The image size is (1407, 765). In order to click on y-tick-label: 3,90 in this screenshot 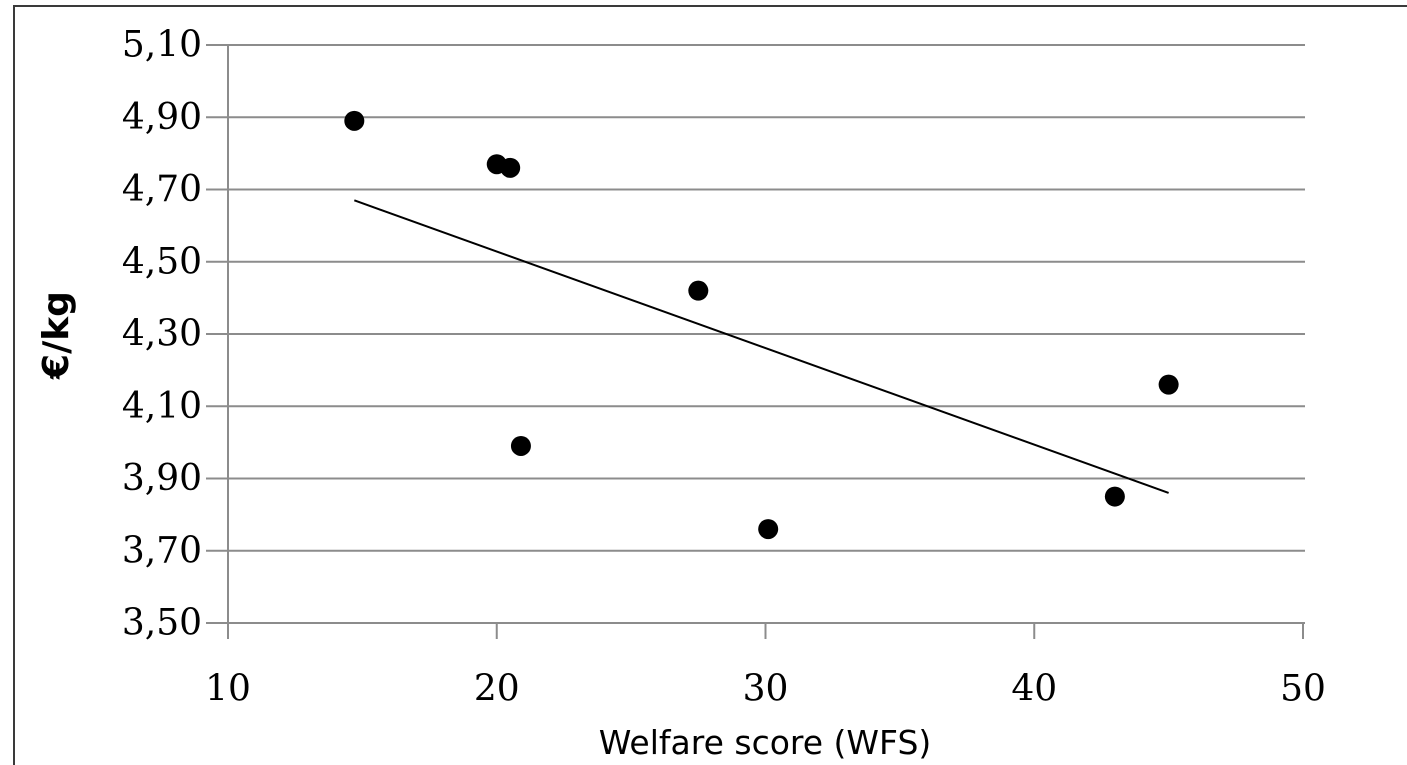, I will do `click(162, 478)`.